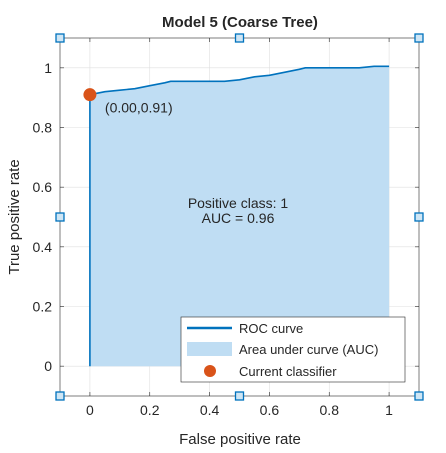 This screenshot has height=453, width=446. Describe the element at coordinates (270, 410) in the screenshot. I see `x-tick-label: 0.6` at that location.